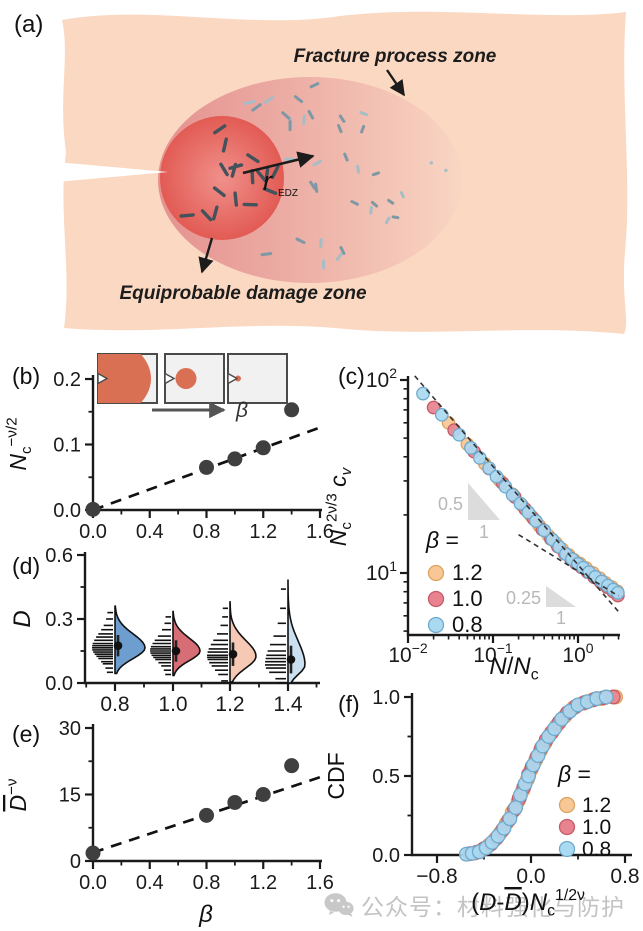 The image size is (643, 931). I want to click on edz-arrow, so click(206, 255).